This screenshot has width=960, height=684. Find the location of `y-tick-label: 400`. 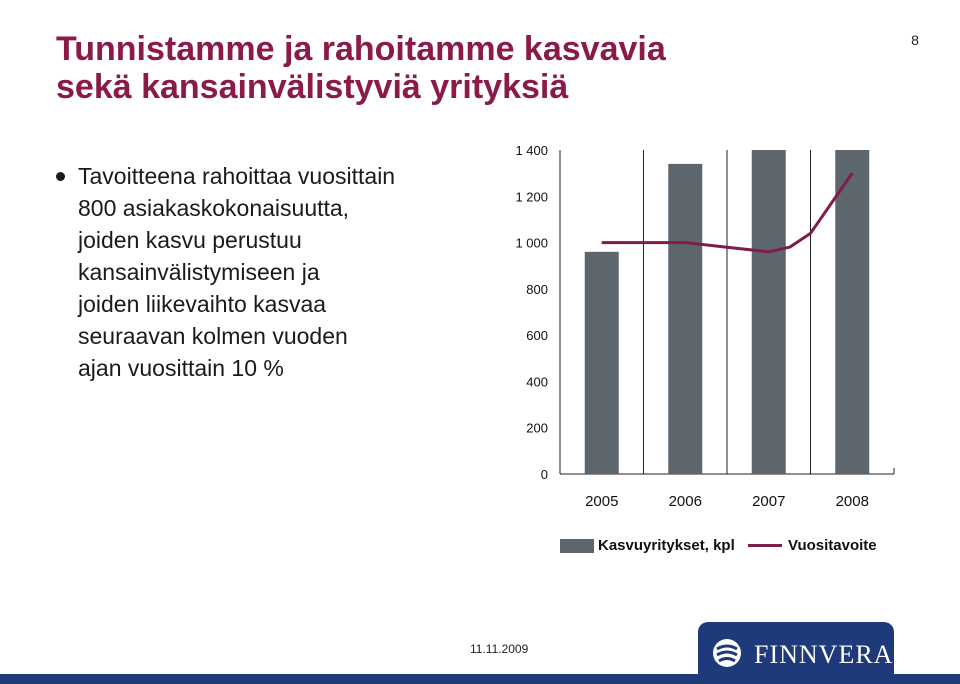

y-tick-label: 400 is located at coordinates (537, 381).